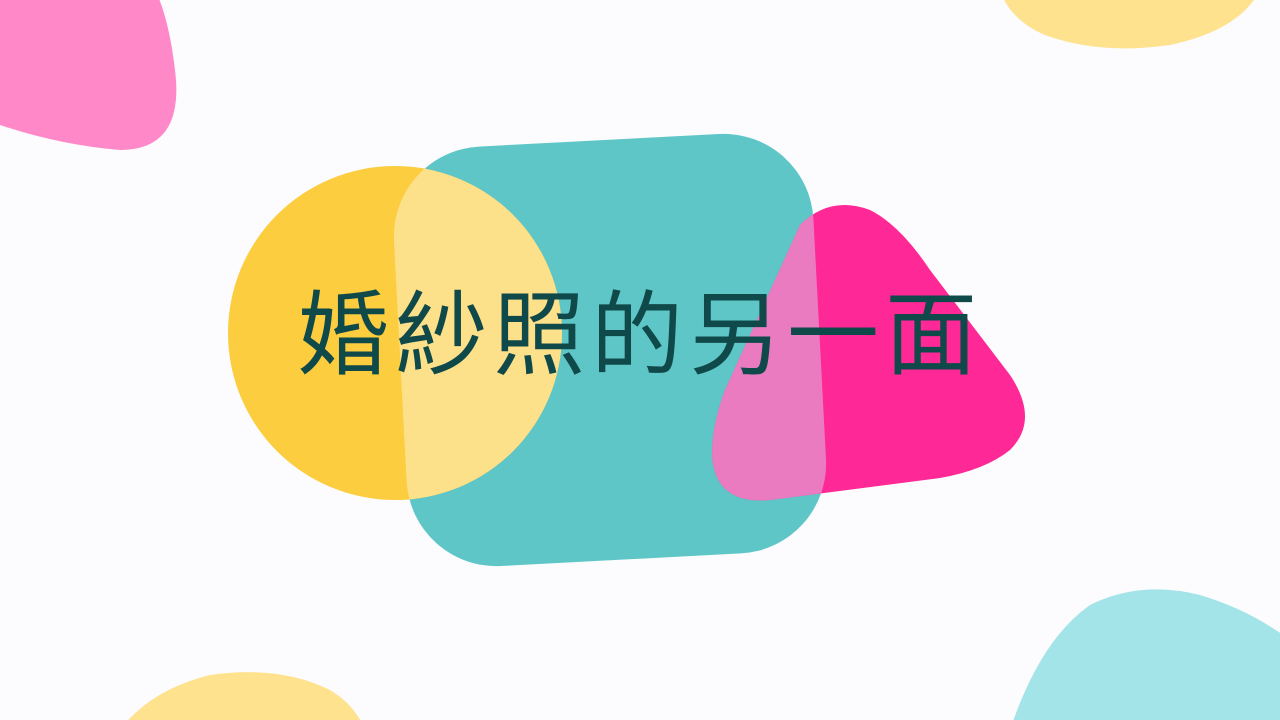  What do you see at coordinates (1146, 654) in the screenshot?
I see `light-blue-blob-shape` at bounding box center [1146, 654].